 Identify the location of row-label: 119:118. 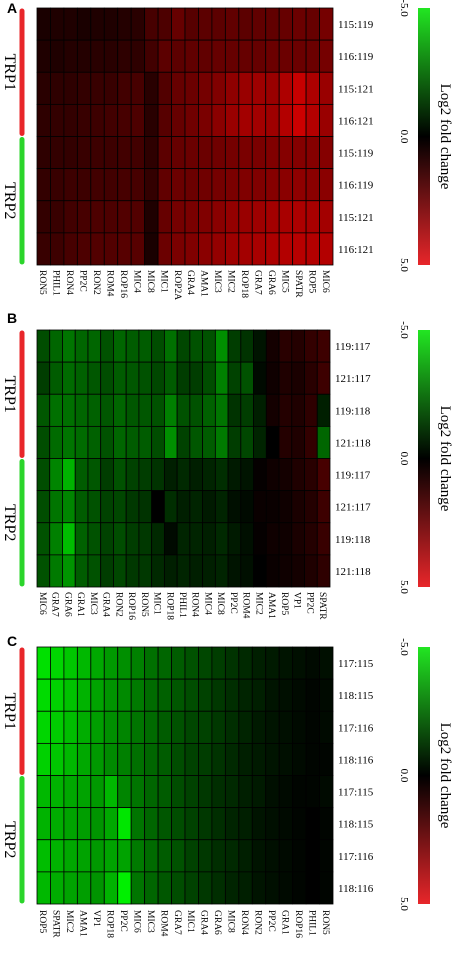
(353, 540).